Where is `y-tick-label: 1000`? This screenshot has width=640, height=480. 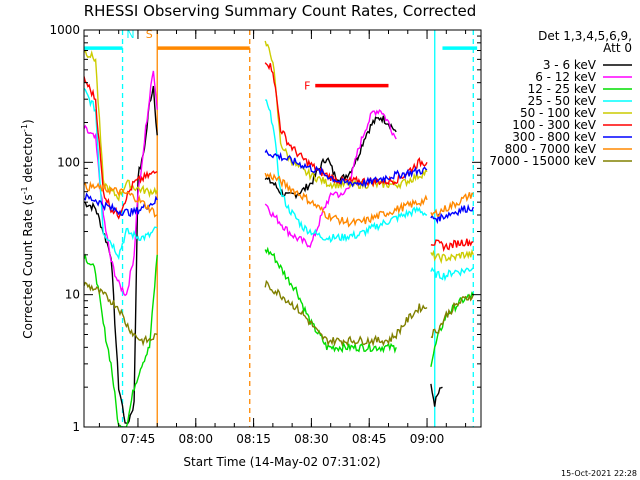 y-tick-label: 1000 is located at coordinates (64, 30).